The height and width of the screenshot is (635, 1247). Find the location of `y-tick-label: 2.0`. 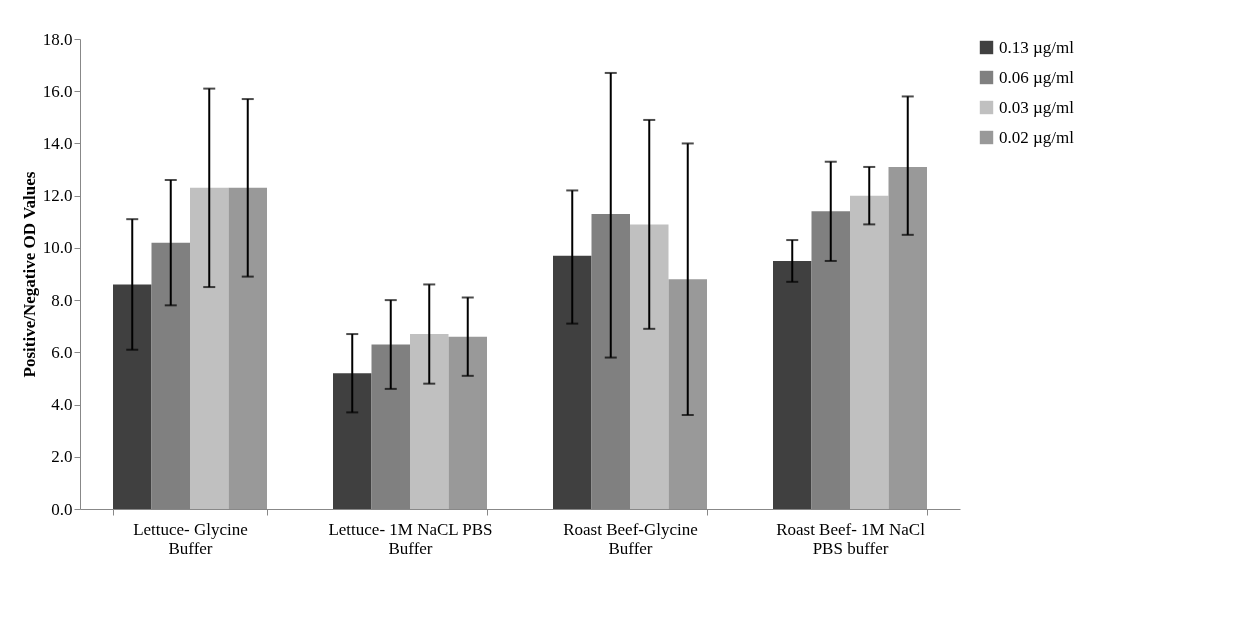

y-tick-label: 2.0 is located at coordinates (62, 457).